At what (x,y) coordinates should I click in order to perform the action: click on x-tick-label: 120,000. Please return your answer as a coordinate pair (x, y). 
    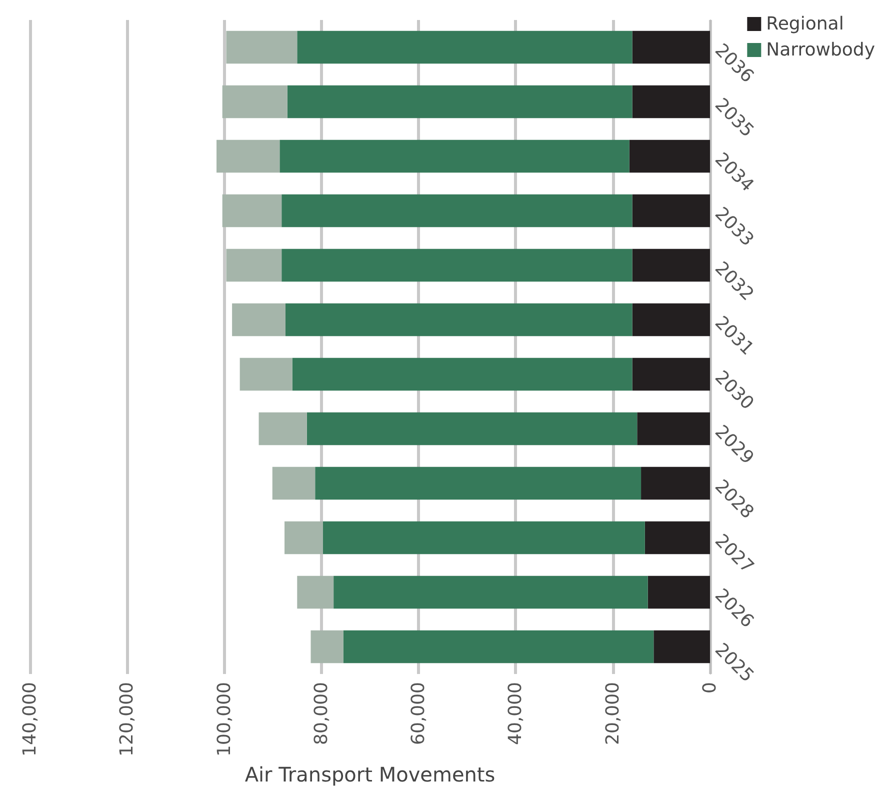
    Looking at the image, I should click on (127, 719).